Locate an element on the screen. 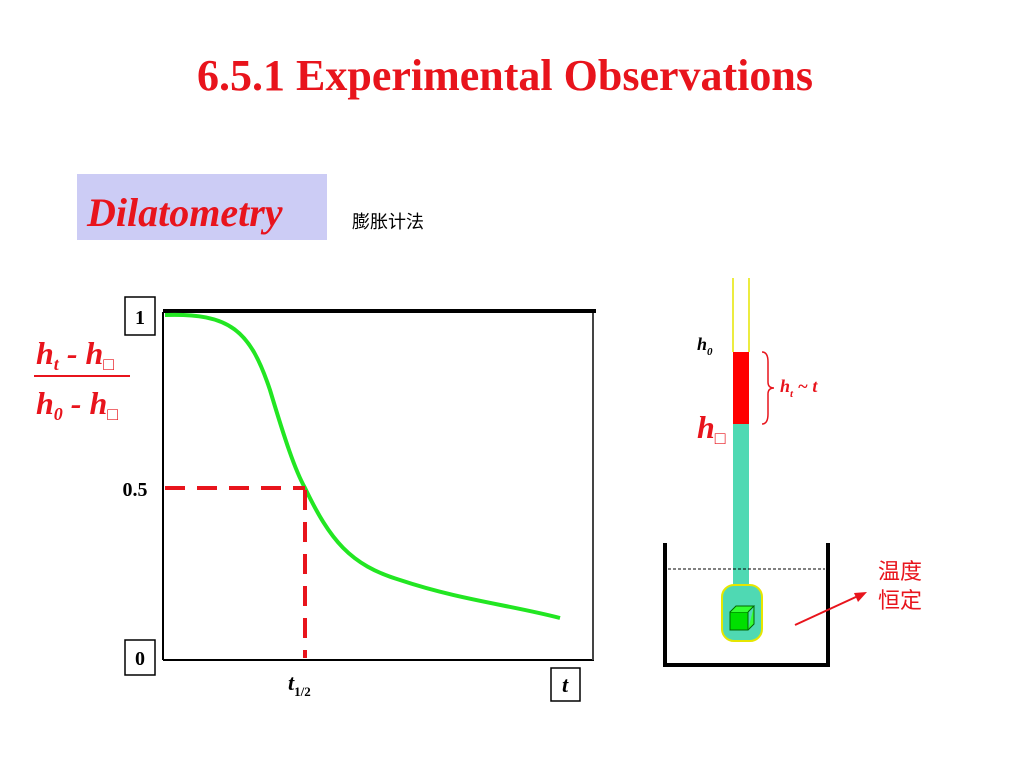  subtitle-box is located at coordinates (202, 207).